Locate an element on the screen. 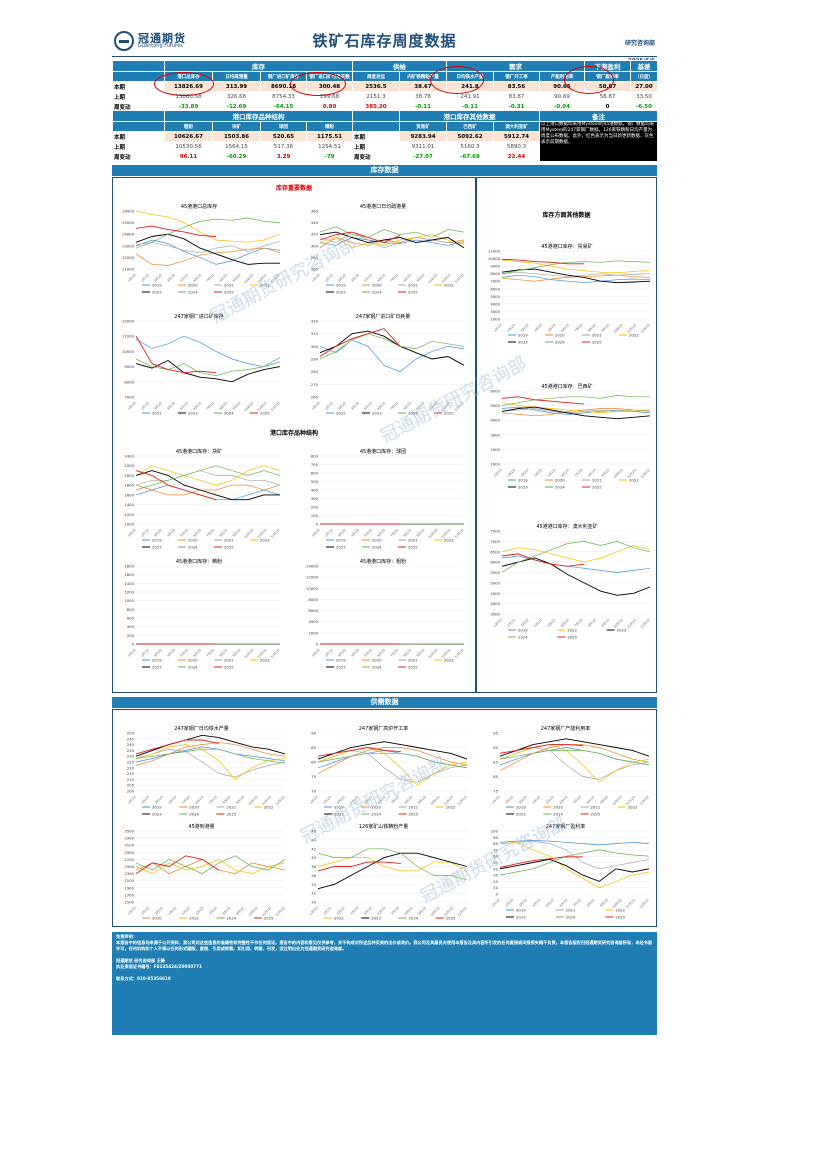 Image resolution: width=826 pixels, height=1168 pixels. y-tick-label: 1600 is located at coordinates (129, 574).